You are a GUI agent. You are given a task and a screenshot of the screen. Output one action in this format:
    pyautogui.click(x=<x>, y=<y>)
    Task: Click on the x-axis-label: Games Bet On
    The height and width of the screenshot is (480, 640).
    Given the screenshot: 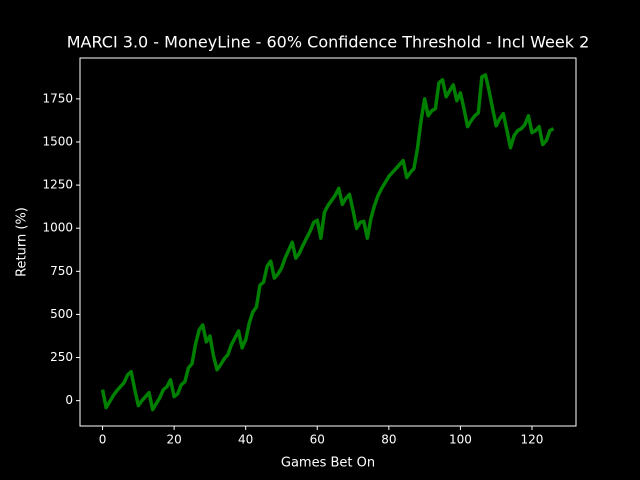 What is the action you would take?
    pyautogui.click(x=328, y=463)
    